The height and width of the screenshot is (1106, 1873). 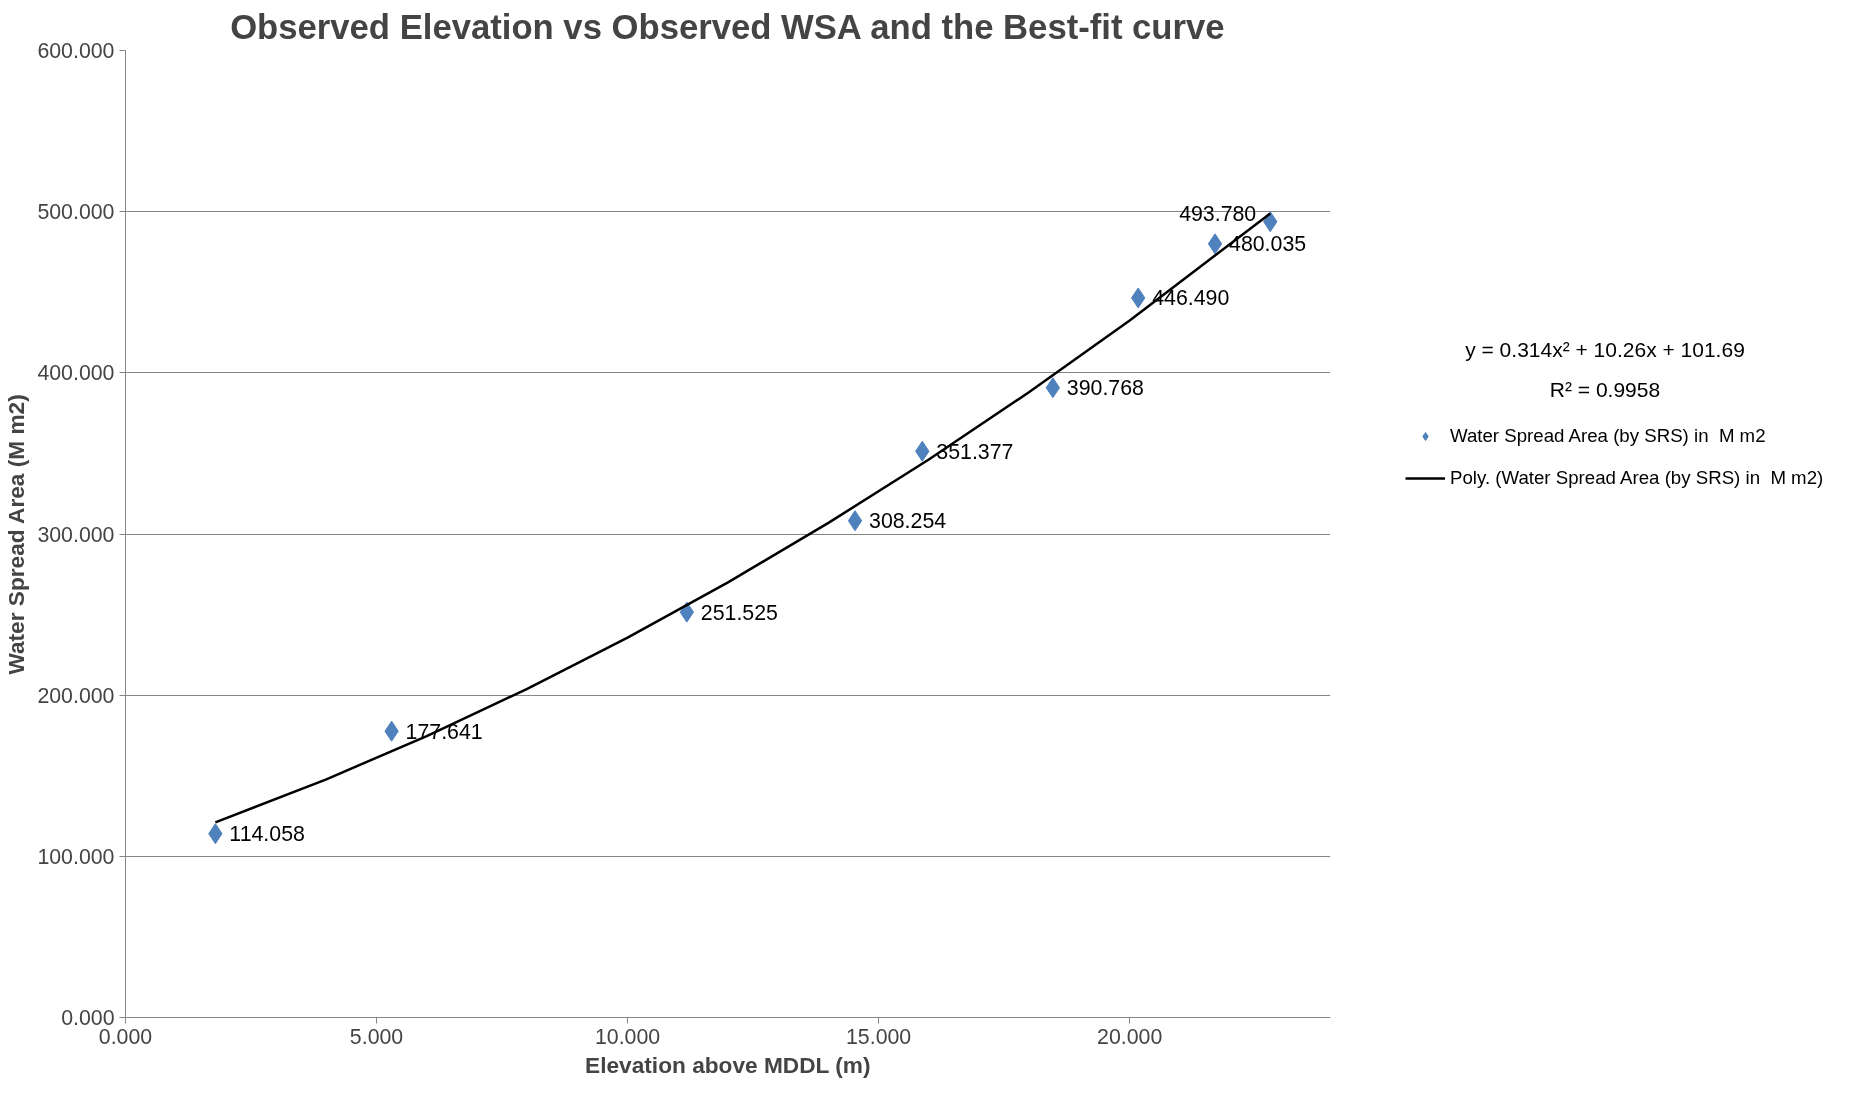 What do you see at coordinates (879, 1036) in the screenshot?
I see `x-tick-label: 15.000` at bounding box center [879, 1036].